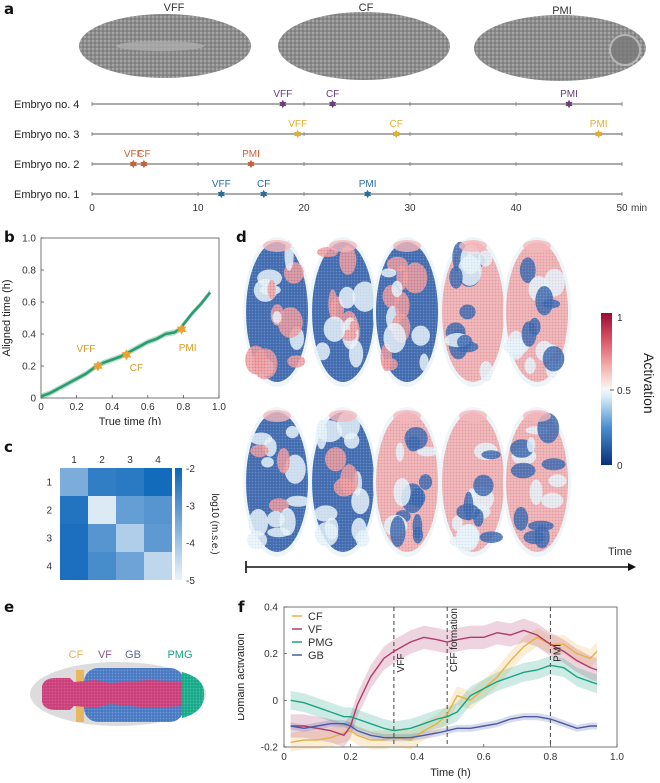 The width and height of the screenshot is (660, 783). I want to click on embryo-image-cf, so click(364, 46).